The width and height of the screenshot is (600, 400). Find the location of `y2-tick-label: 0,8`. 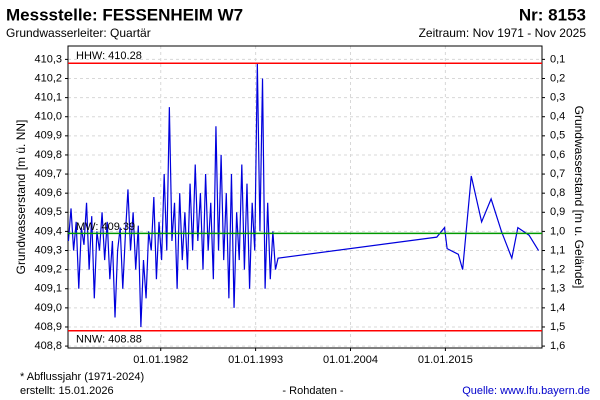

y2-tick-label: 0,8 is located at coordinates (557, 193).